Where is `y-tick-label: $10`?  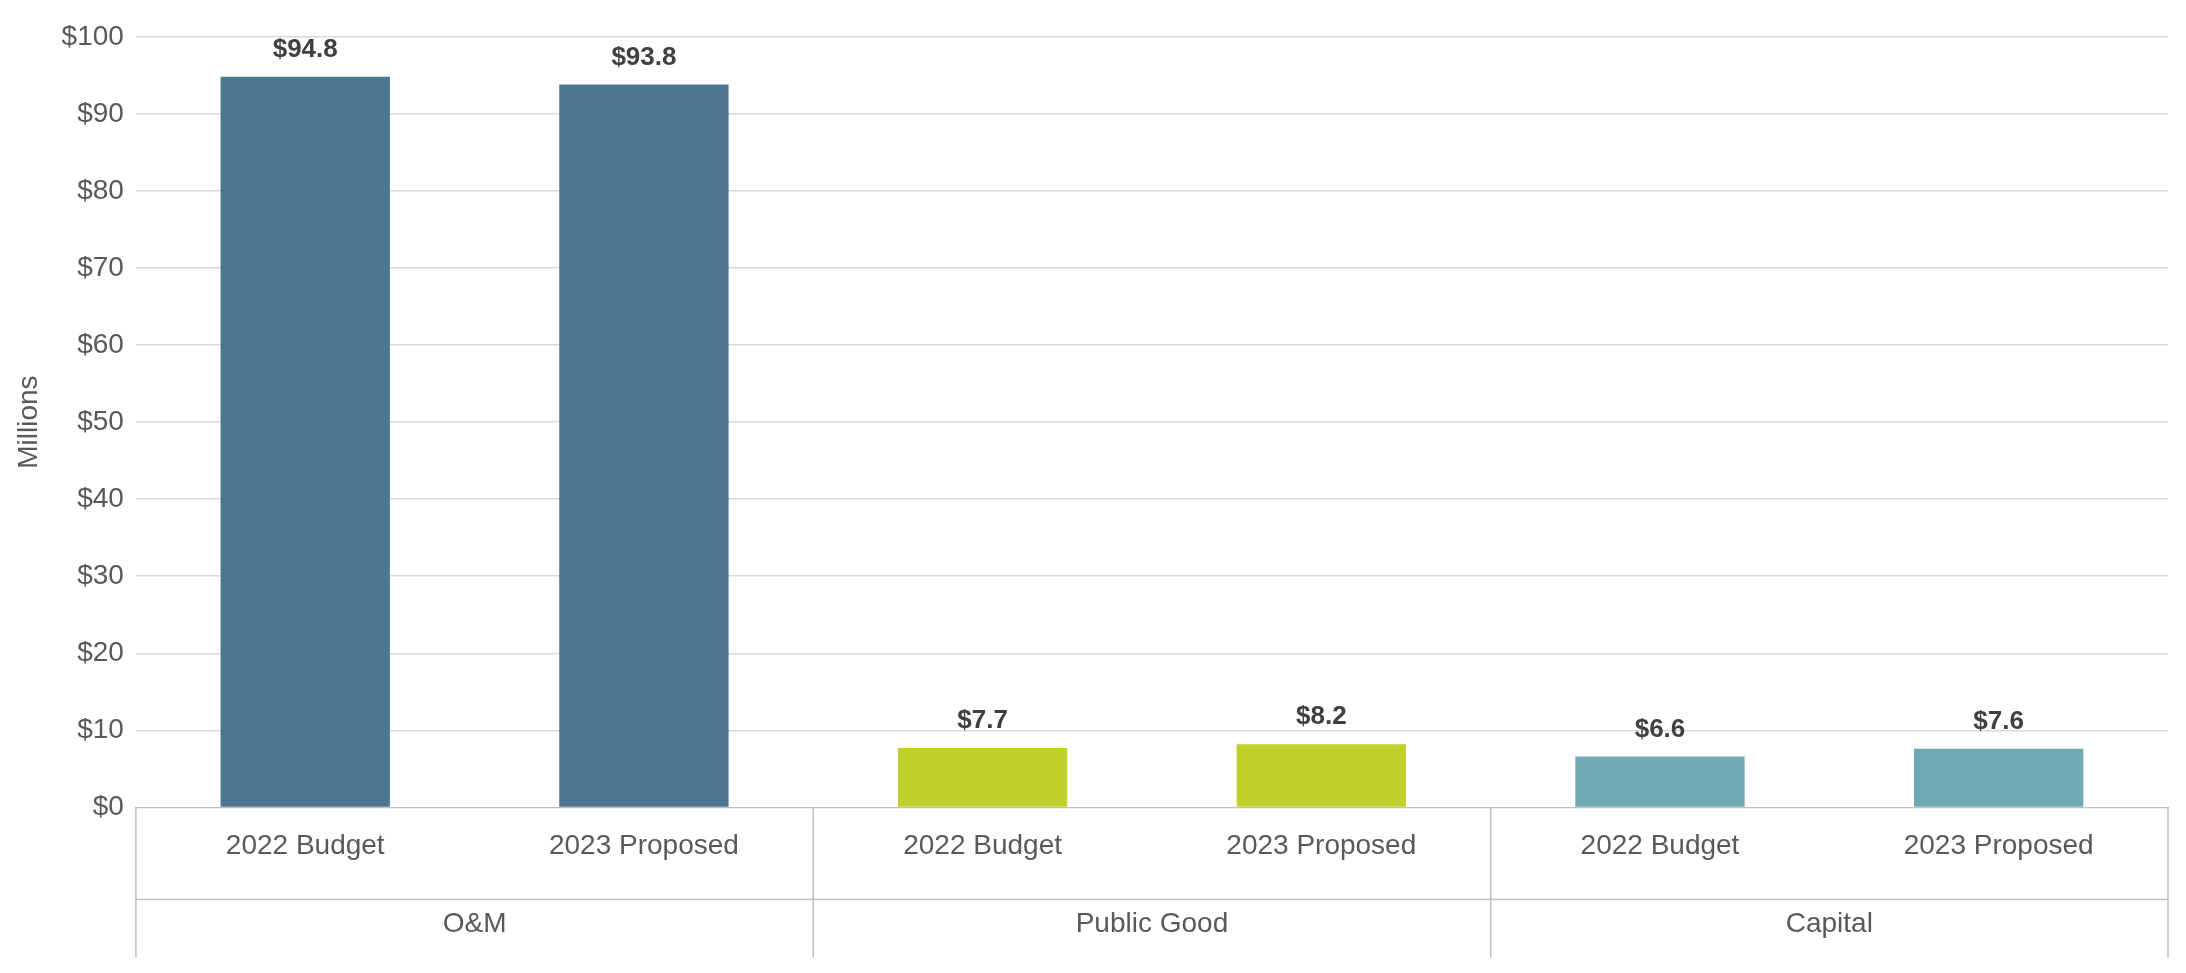 y-tick-label: $10 is located at coordinates (100, 729).